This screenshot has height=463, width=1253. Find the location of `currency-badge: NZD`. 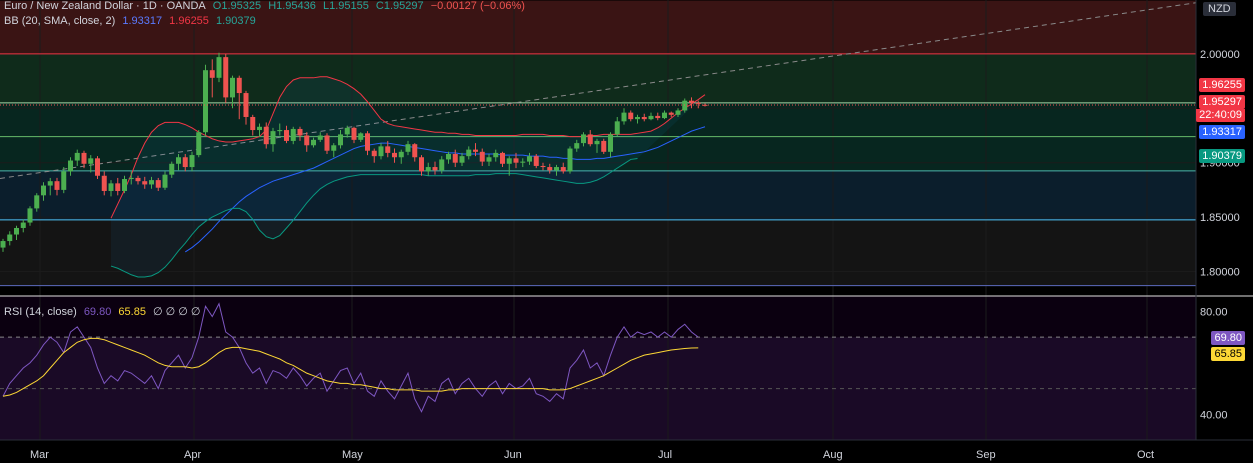

currency-badge: NZD is located at coordinates (1219, 9).